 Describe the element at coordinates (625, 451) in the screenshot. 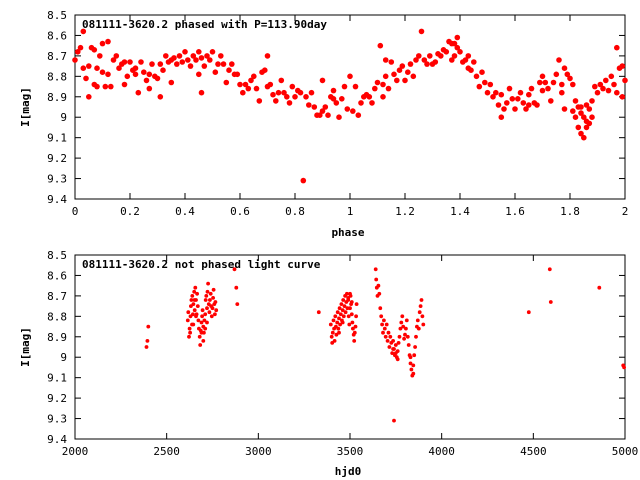

I see `unphased-x-tick-label: 5000` at that location.